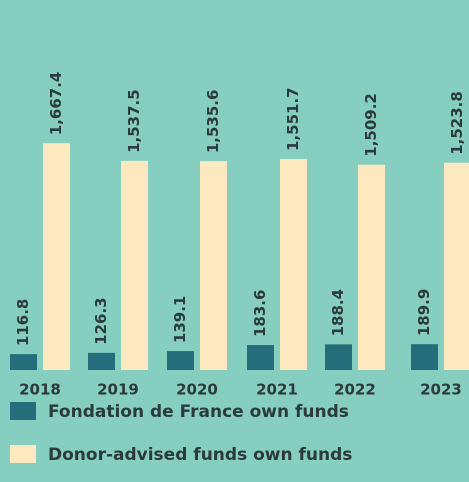  I want to click on data-label: 1,535.6, so click(213, 122).